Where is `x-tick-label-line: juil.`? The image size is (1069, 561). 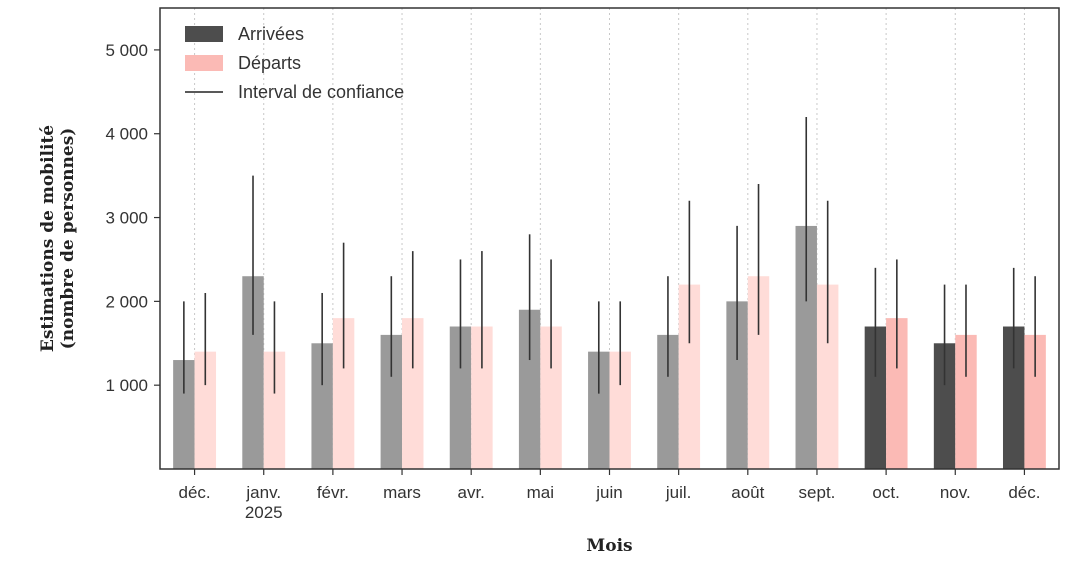 x-tick-label-line: juil. is located at coordinates (678, 492).